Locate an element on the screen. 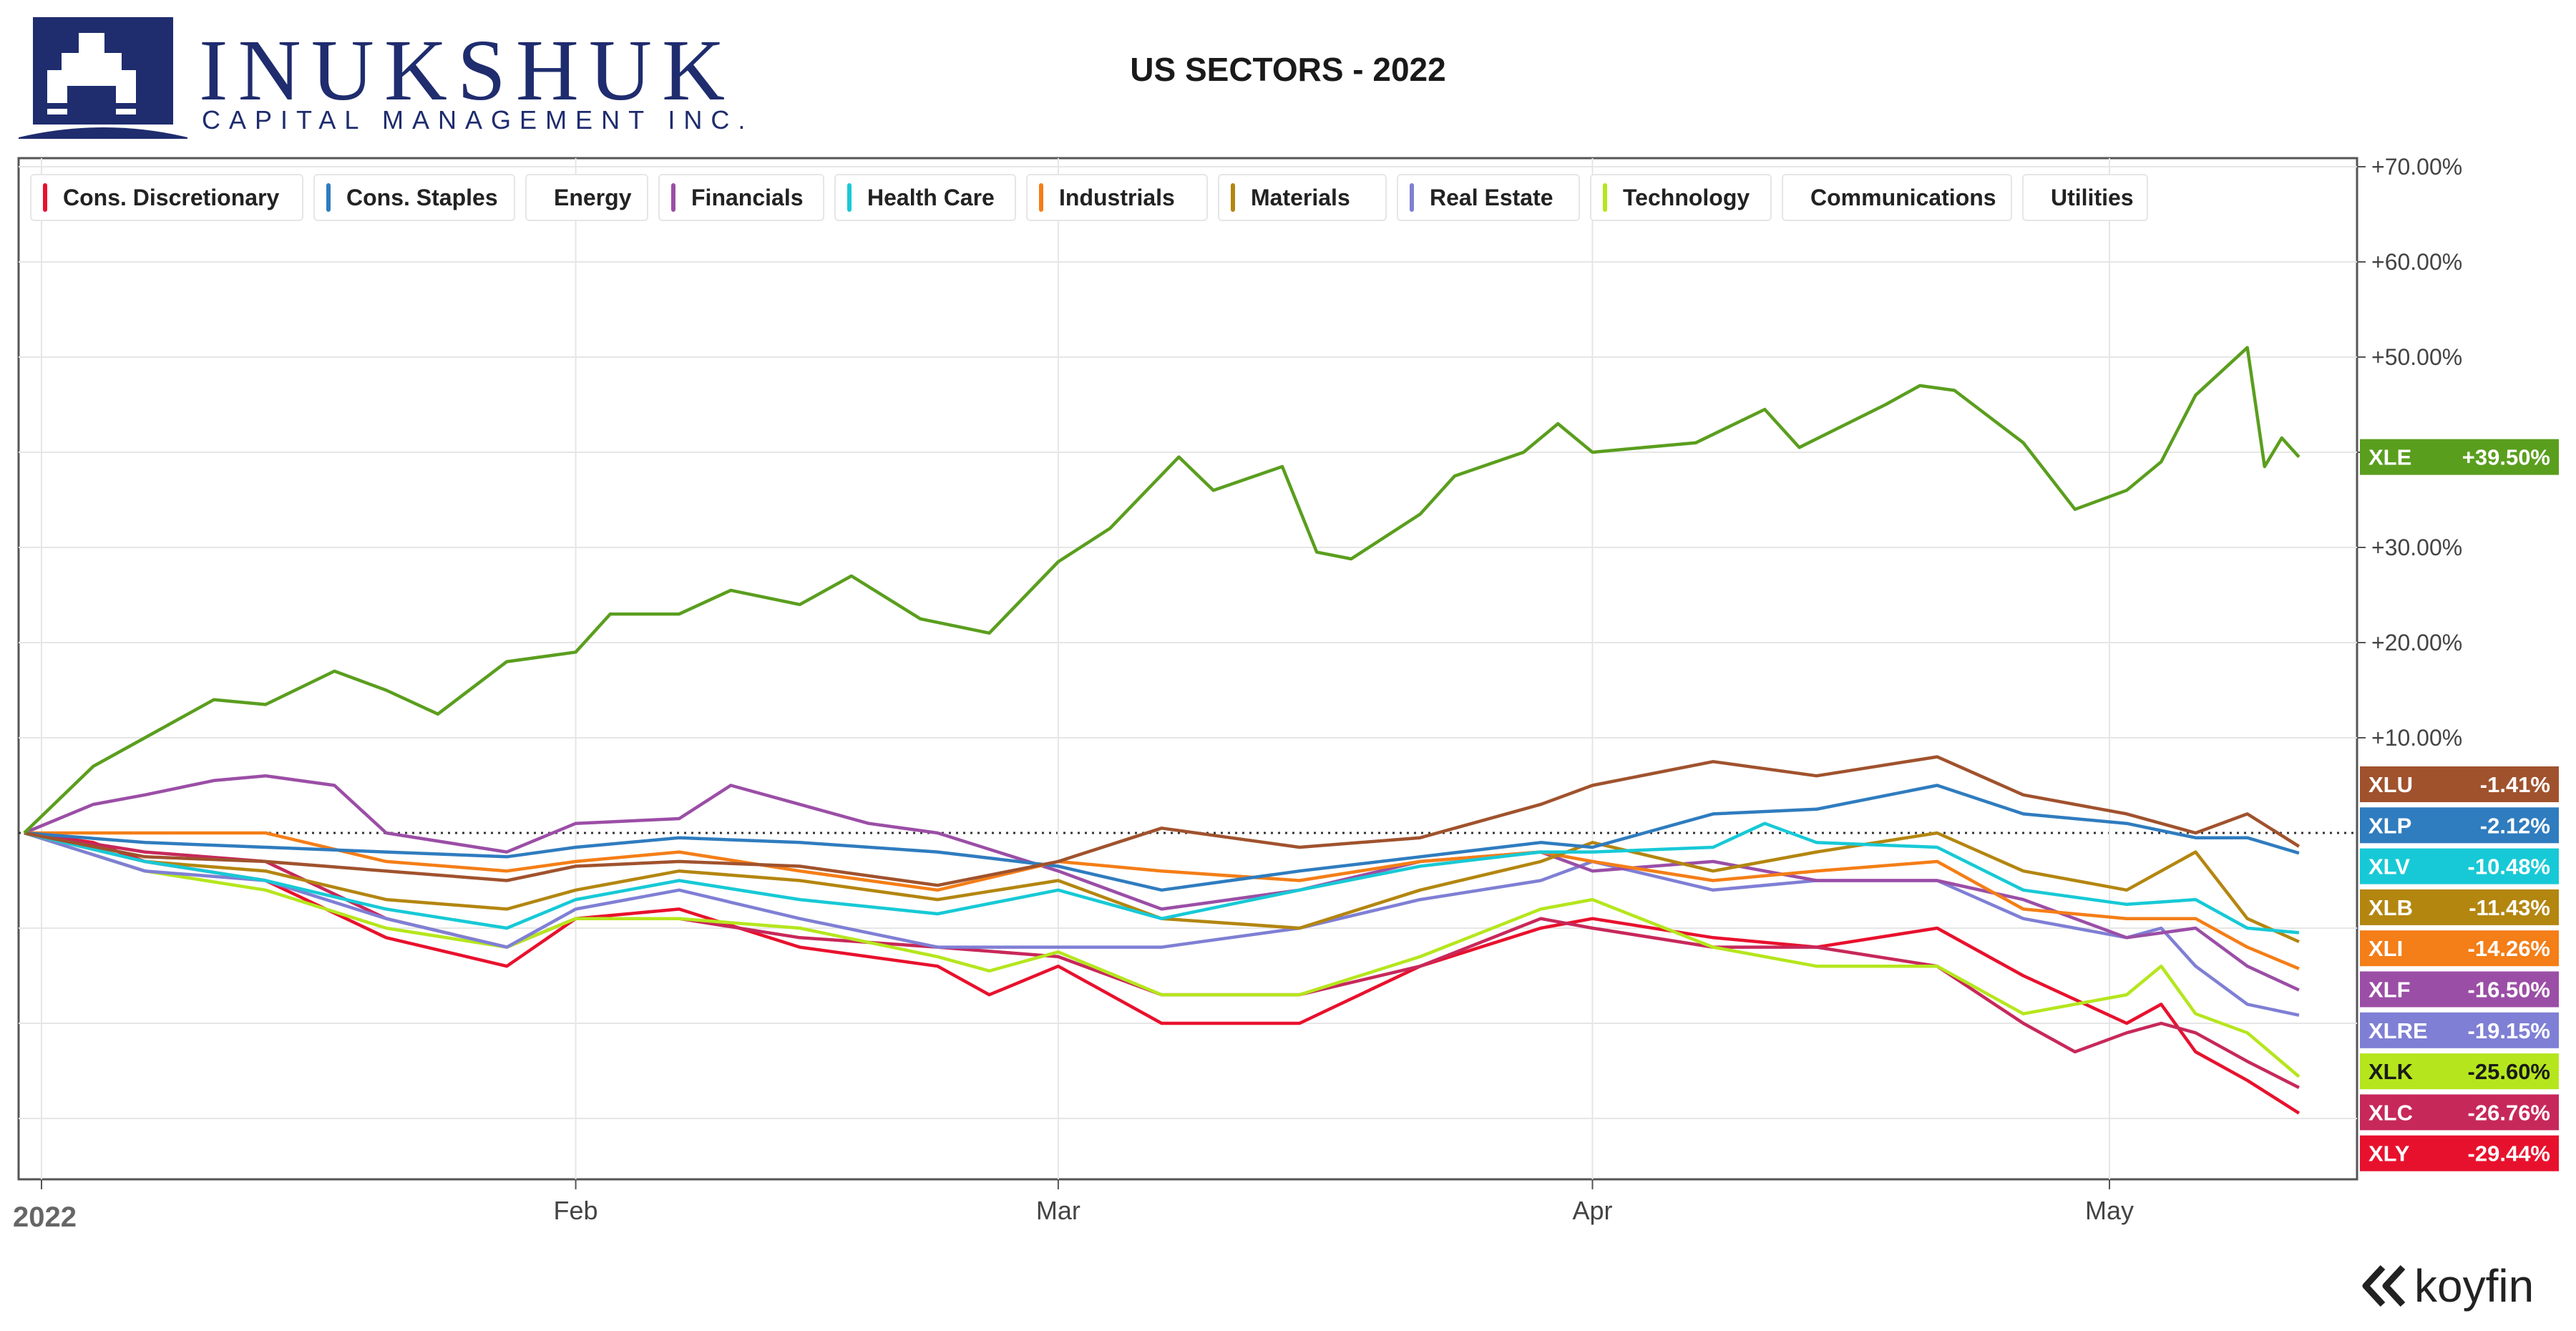 The height and width of the screenshot is (1331, 2576). y-tick-label: +70.00% is located at coordinates (2416, 167).